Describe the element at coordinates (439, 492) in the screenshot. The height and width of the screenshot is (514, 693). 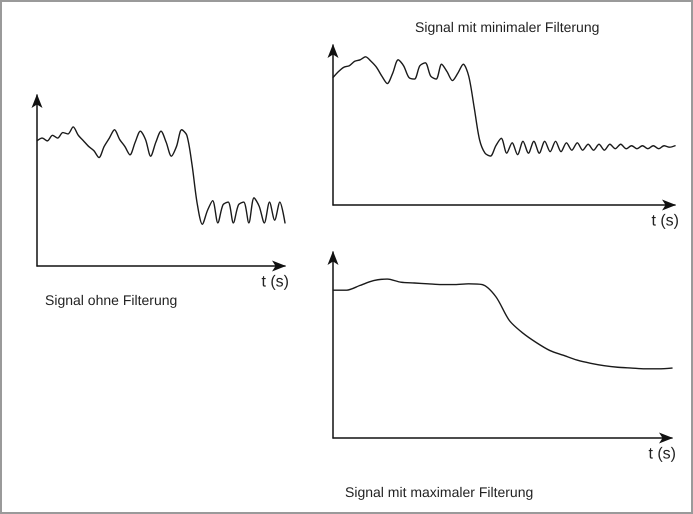
I see `text: Signal mit maximaler Filterung` at that location.